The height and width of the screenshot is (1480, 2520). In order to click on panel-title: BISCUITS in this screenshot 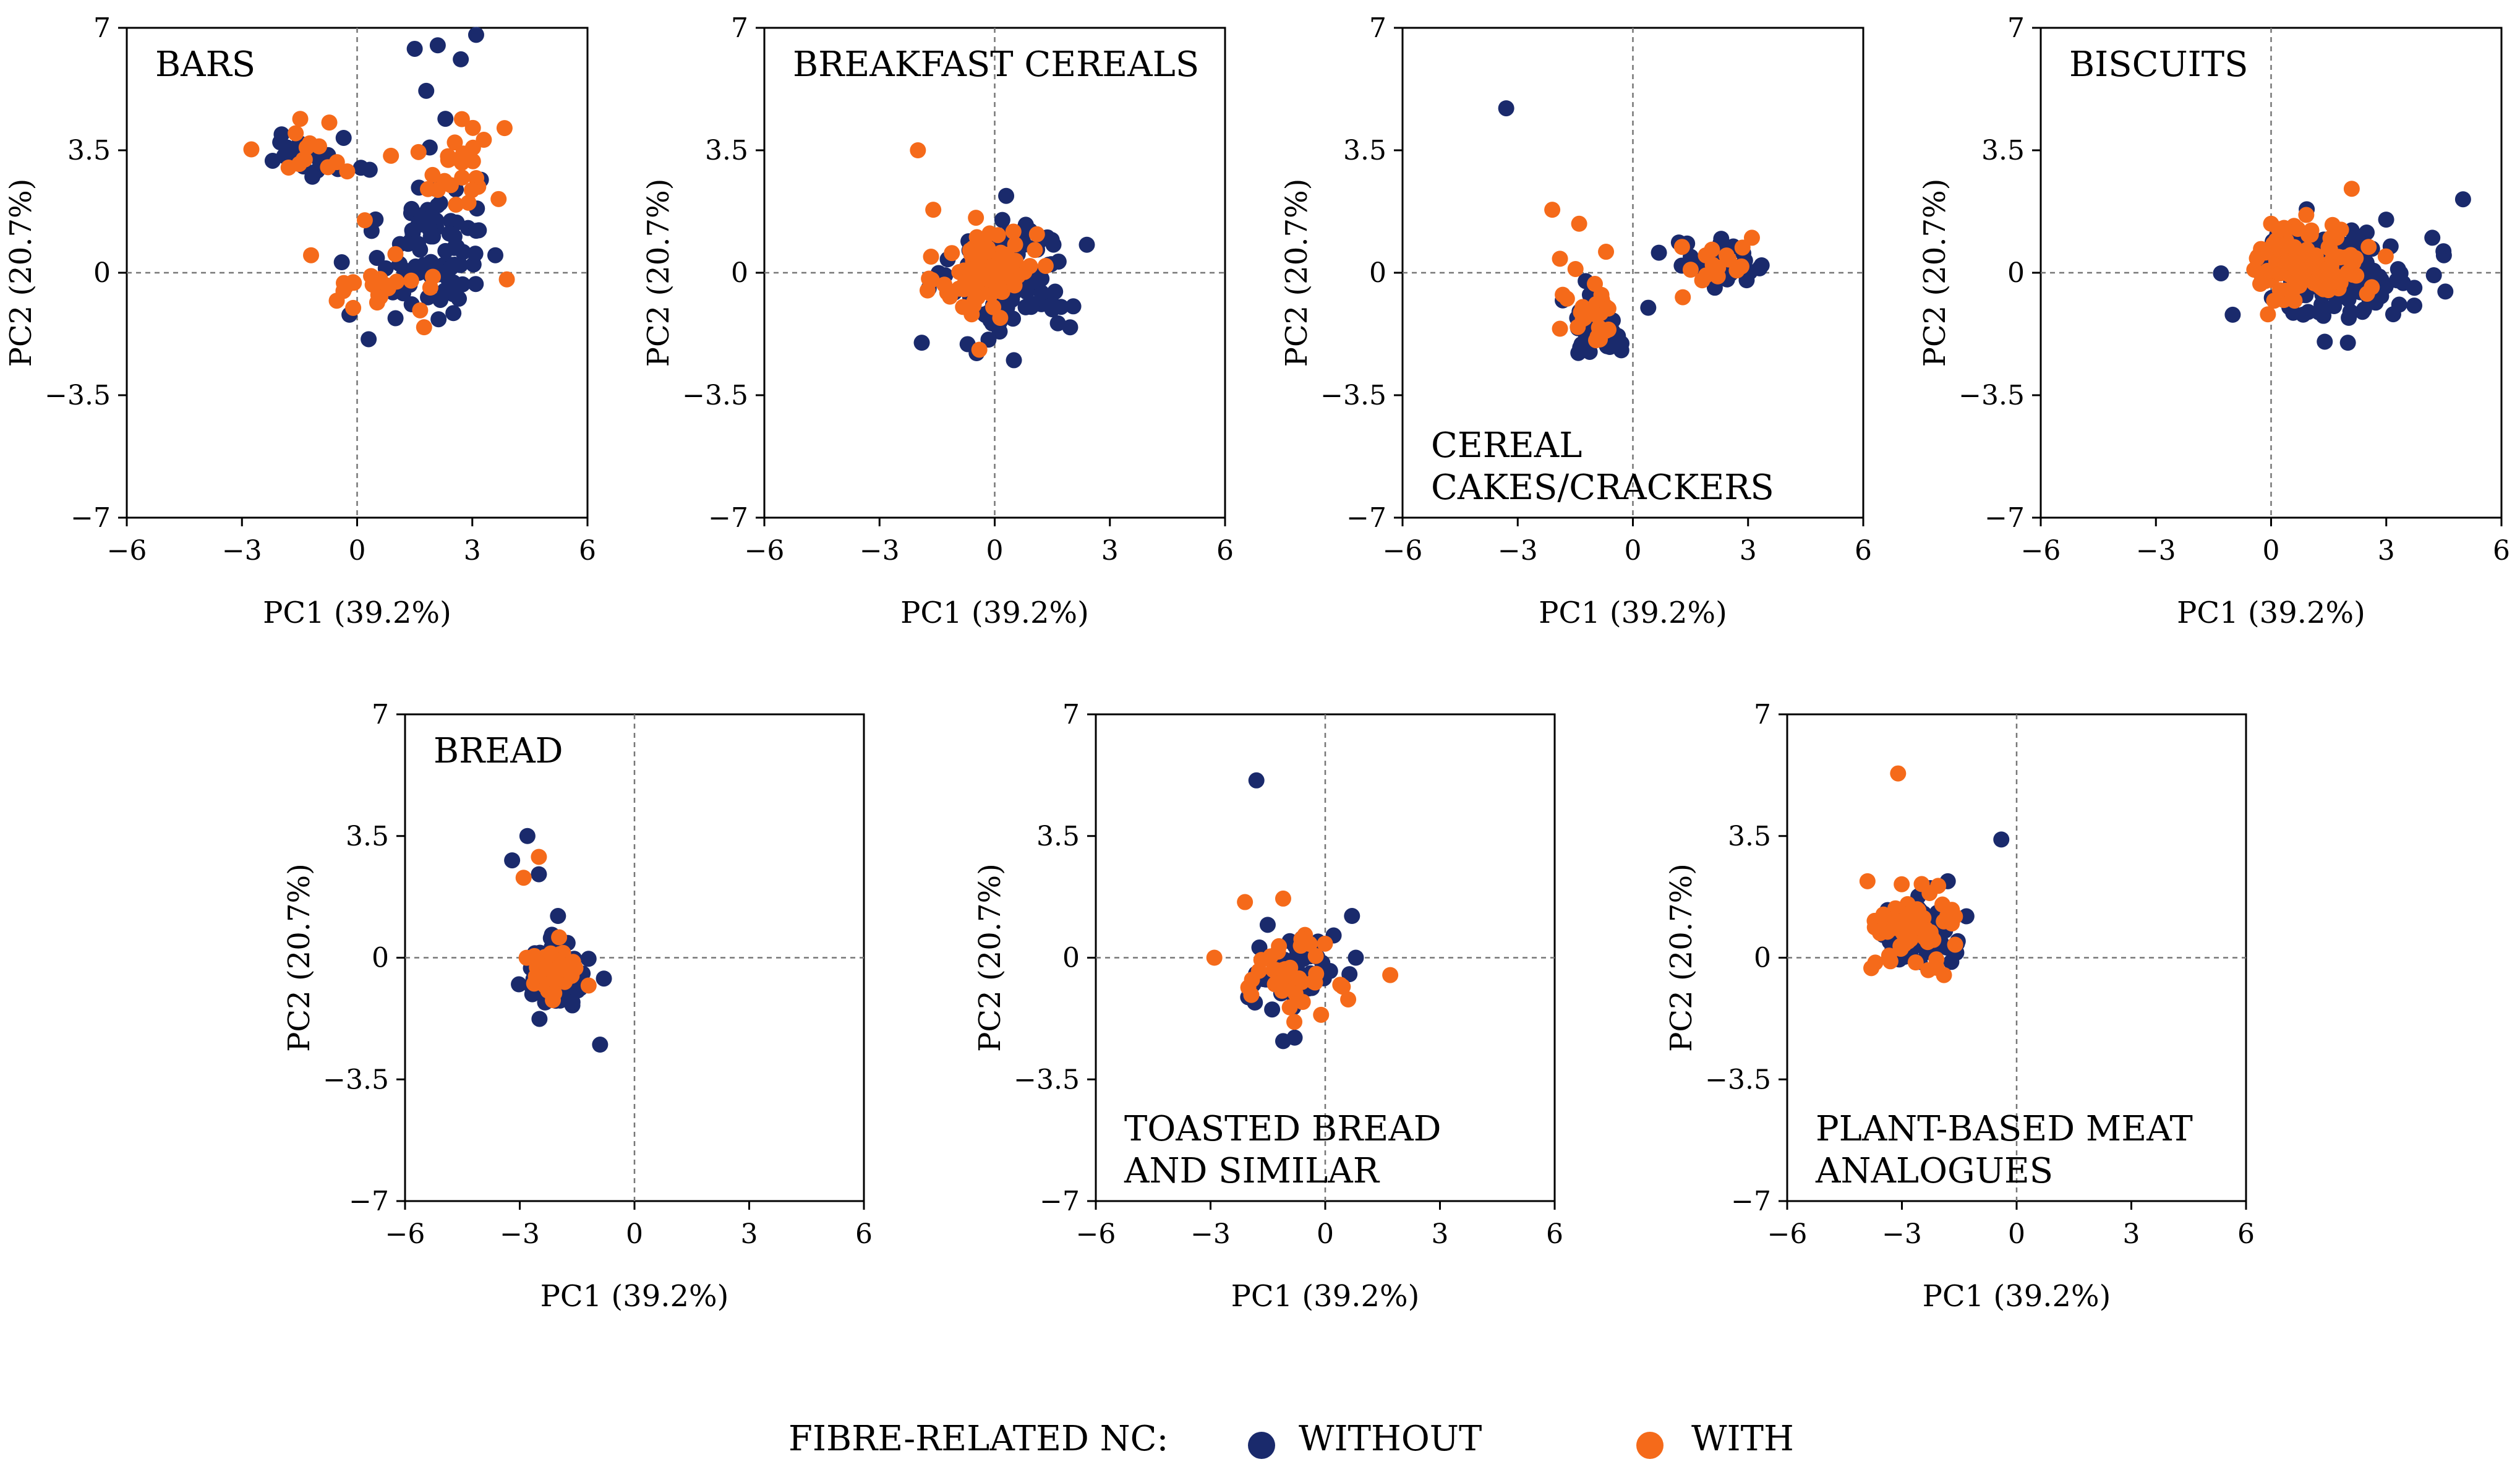, I will do `click(2159, 65)`.